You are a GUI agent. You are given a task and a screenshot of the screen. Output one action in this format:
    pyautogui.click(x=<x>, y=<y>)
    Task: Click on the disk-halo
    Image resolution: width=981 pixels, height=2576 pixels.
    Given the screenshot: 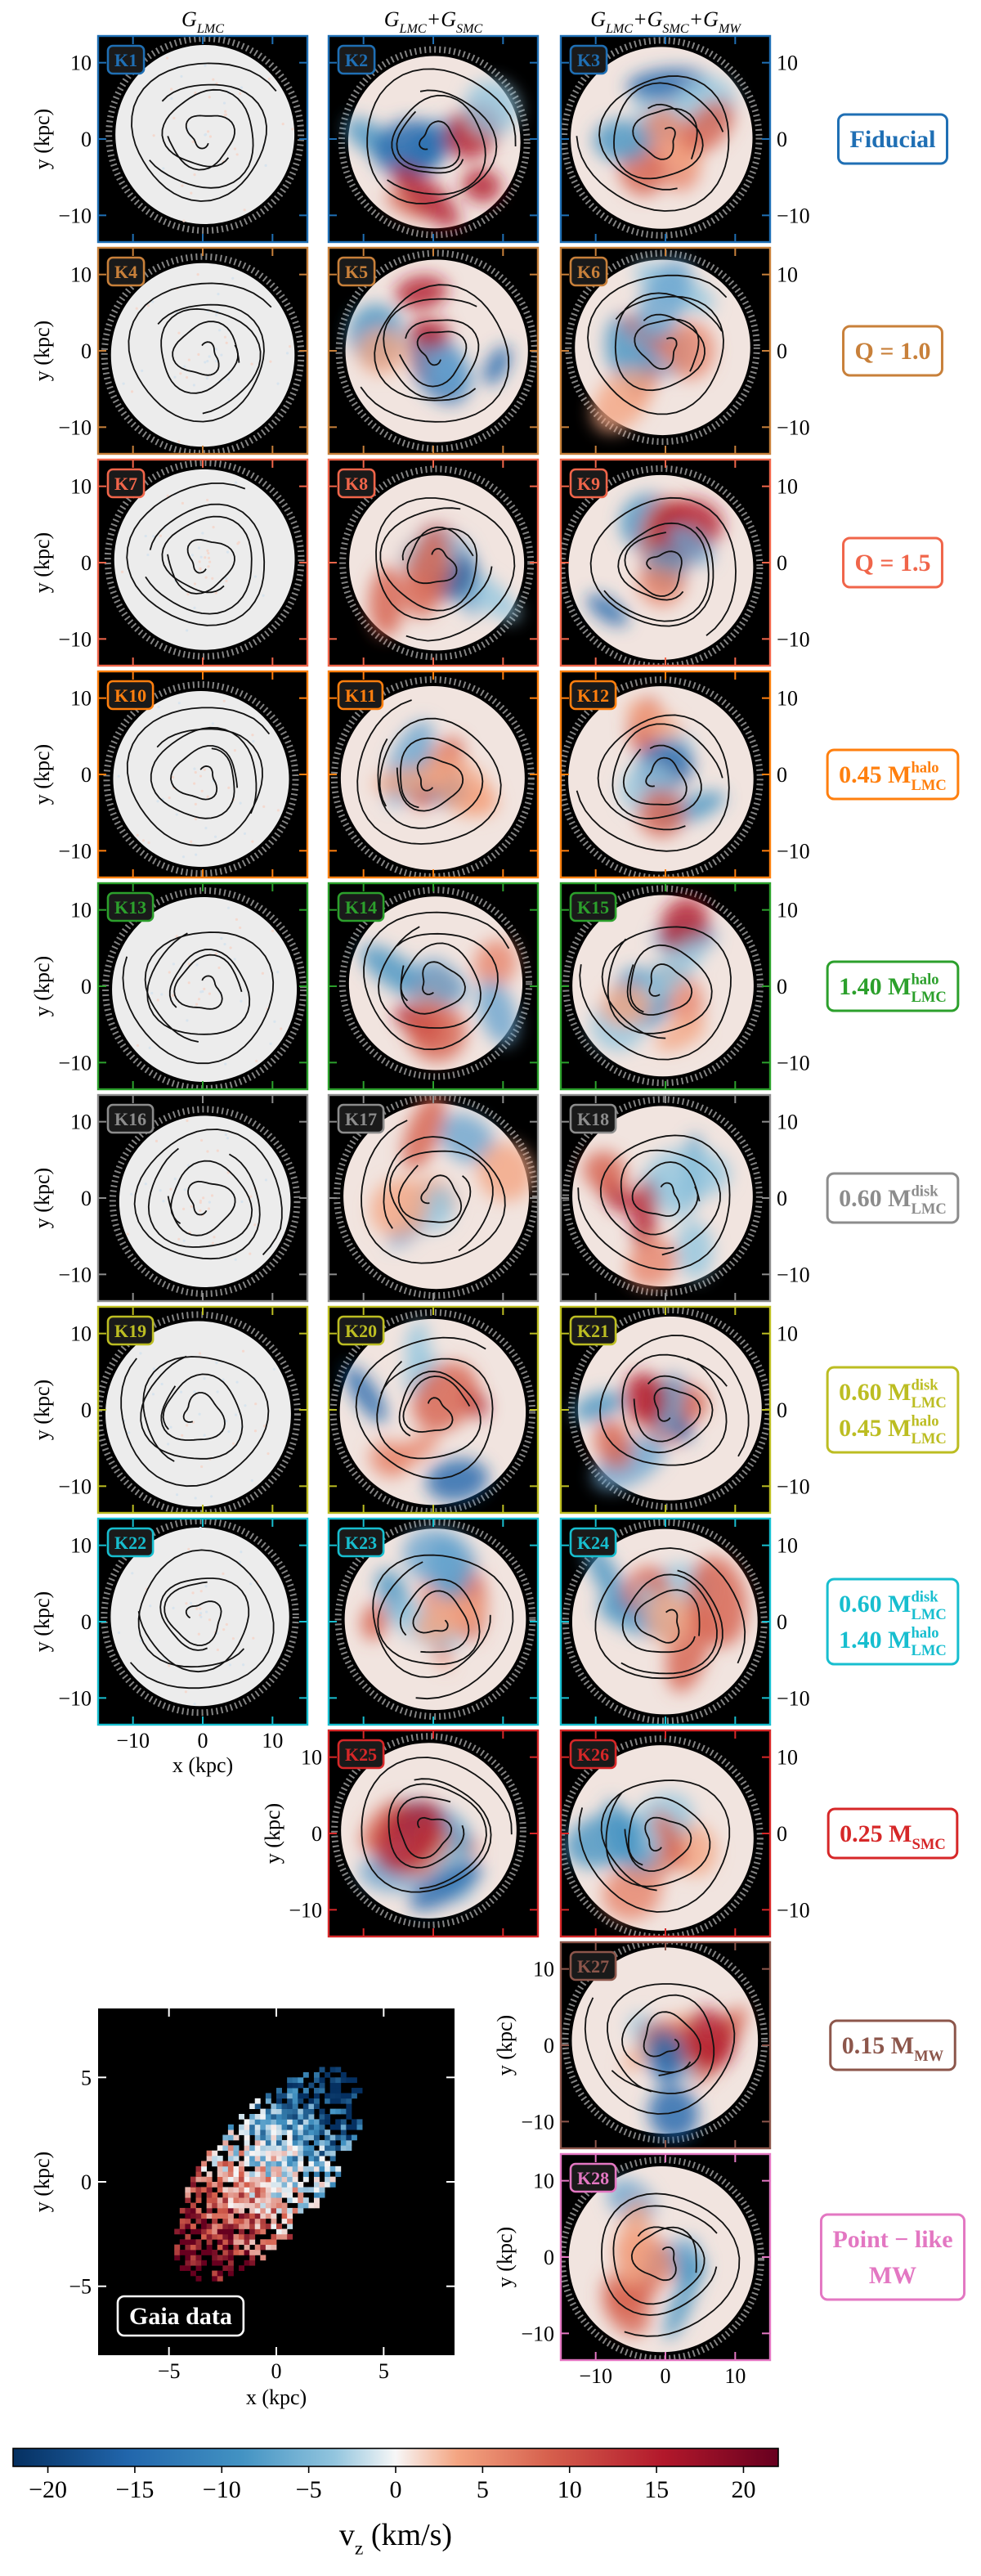 What is the action you would take?
    pyautogui.click(x=200, y=1618)
    